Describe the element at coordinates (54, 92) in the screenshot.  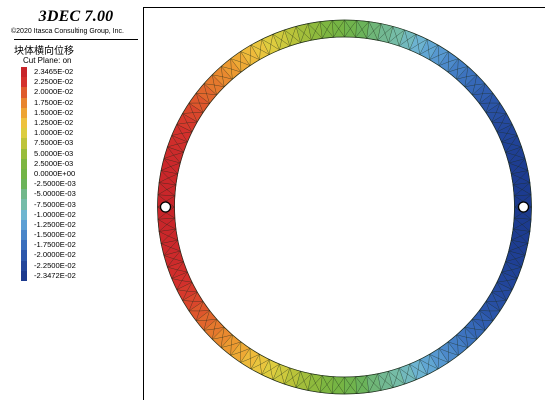
I see `legend-label: 2.0000E-02` at that location.